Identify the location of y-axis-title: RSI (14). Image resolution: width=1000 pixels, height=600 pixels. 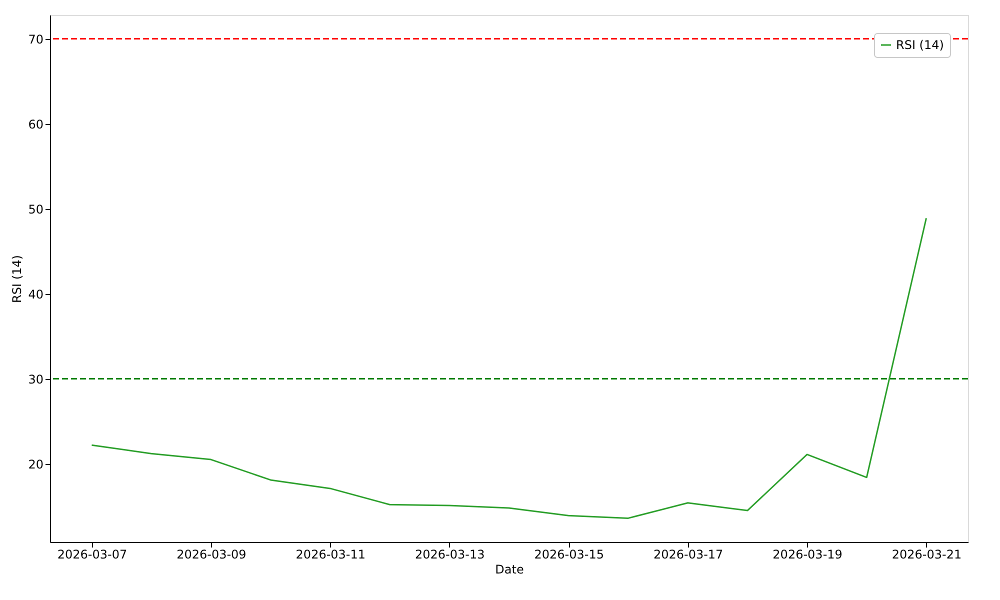
(17, 279).